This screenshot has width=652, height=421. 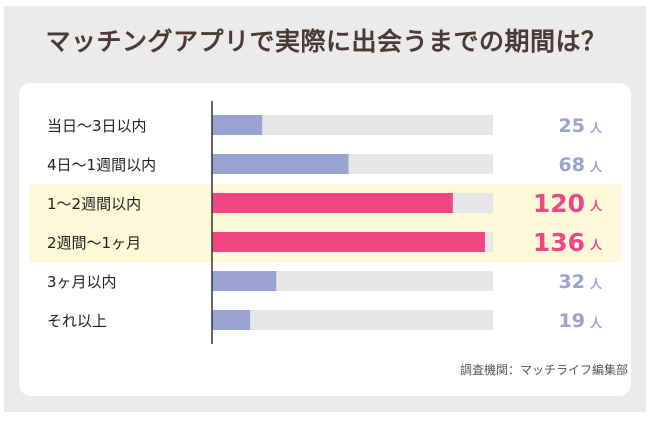 I want to click on category-label: 1〜2週間以内, so click(x=94, y=204).